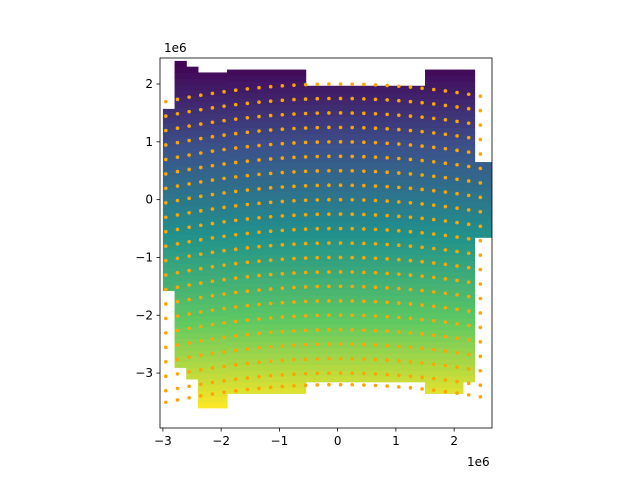 The height and width of the screenshot is (480, 640). What do you see at coordinates (144, 257) in the screenshot?
I see `y-tick-label: −1` at bounding box center [144, 257].